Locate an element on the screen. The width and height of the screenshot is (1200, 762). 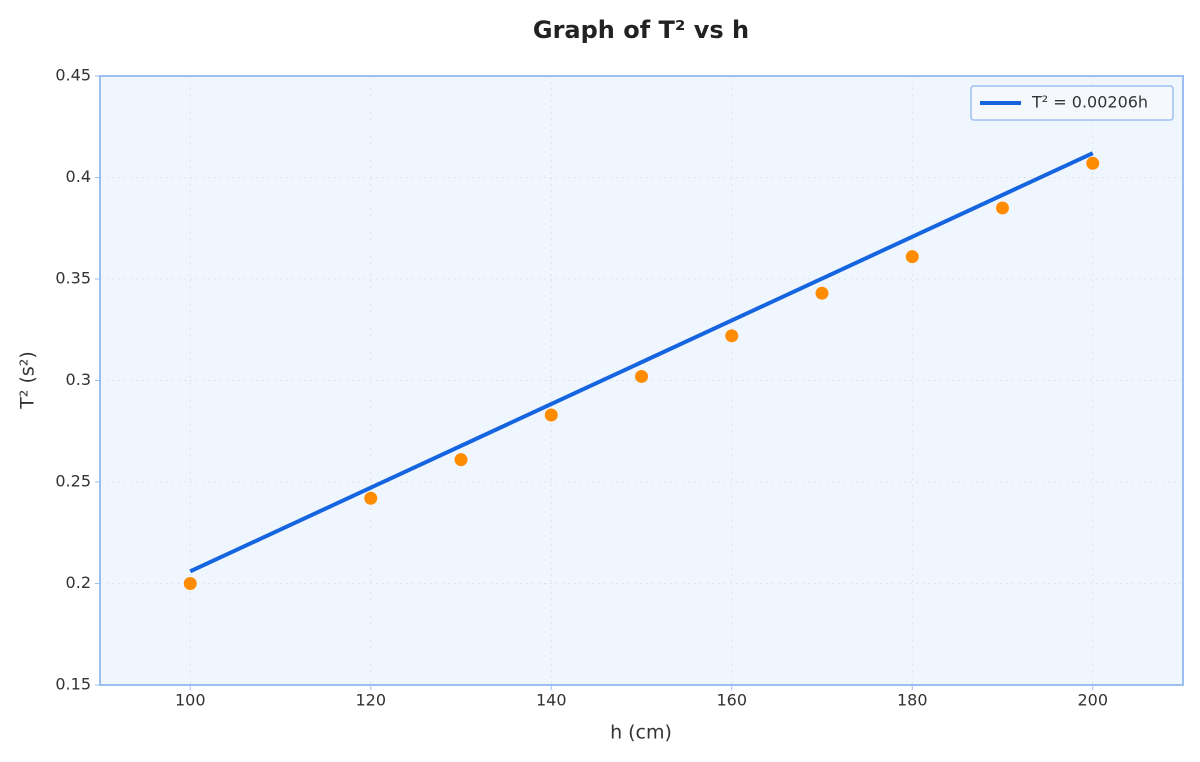
y-tick-label: 0.2 is located at coordinates (78, 582).